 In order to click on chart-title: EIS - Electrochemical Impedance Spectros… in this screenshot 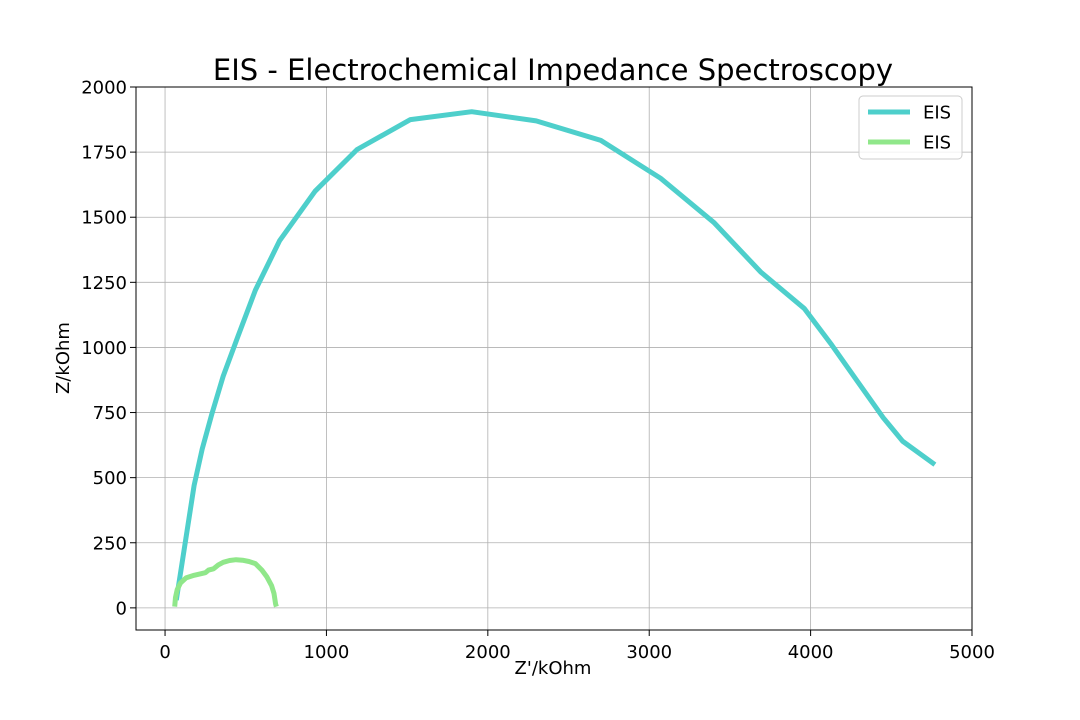, I will do `click(553, 70)`.